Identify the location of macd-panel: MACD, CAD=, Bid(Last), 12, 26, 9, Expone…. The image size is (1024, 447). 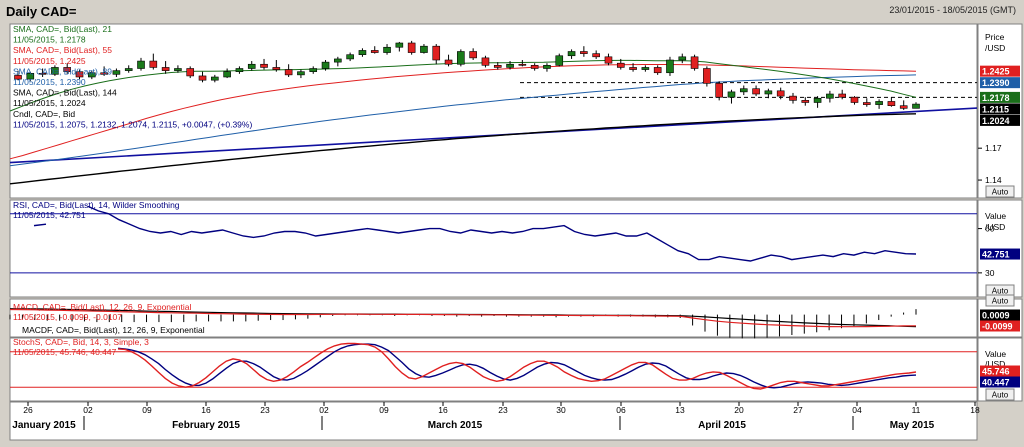
(514, 320).